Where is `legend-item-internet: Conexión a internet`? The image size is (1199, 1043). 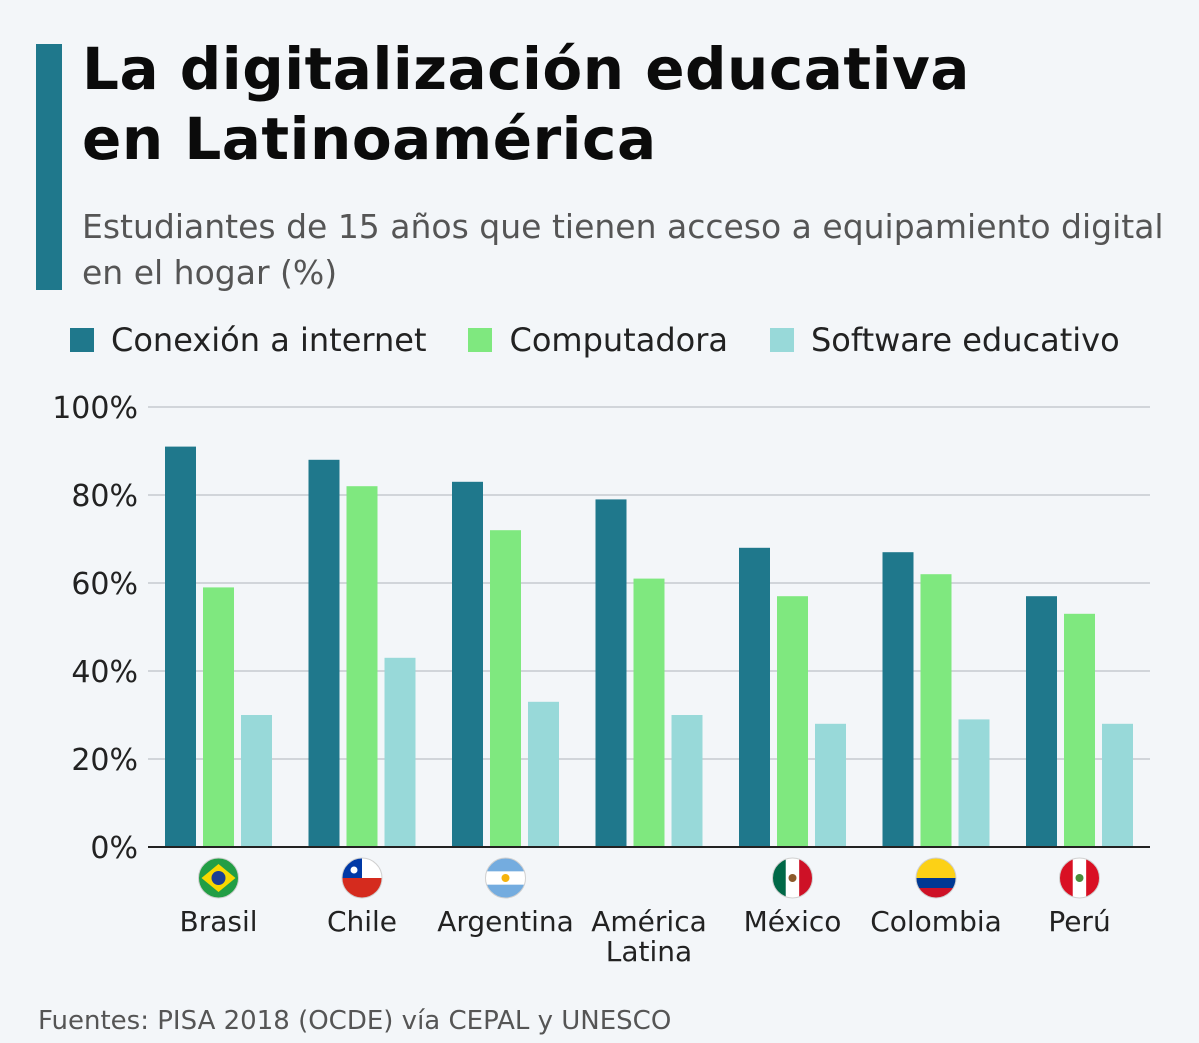 legend-item-internet: Conexión a internet is located at coordinates (248, 340).